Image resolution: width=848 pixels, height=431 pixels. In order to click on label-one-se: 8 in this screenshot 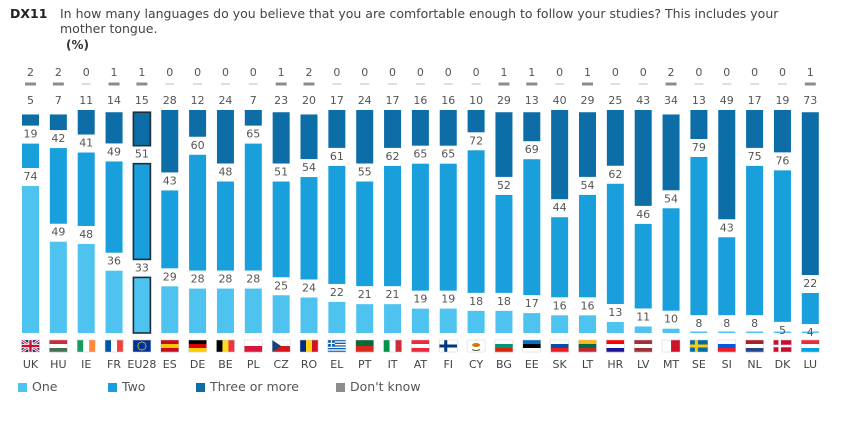, I will do `click(698, 323)`.